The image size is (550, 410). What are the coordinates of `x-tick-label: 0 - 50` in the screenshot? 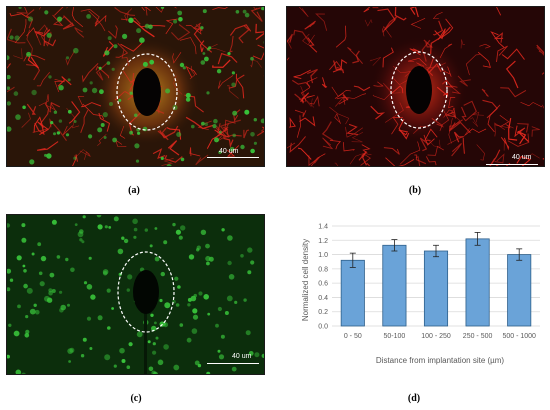 It's located at (353, 336).